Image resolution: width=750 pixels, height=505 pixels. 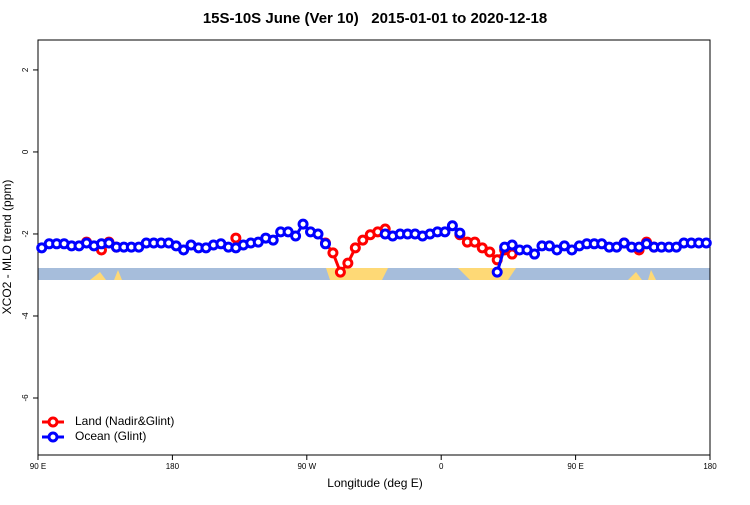 What do you see at coordinates (25, 234) in the screenshot?
I see `y-tick-label: -2` at bounding box center [25, 234].